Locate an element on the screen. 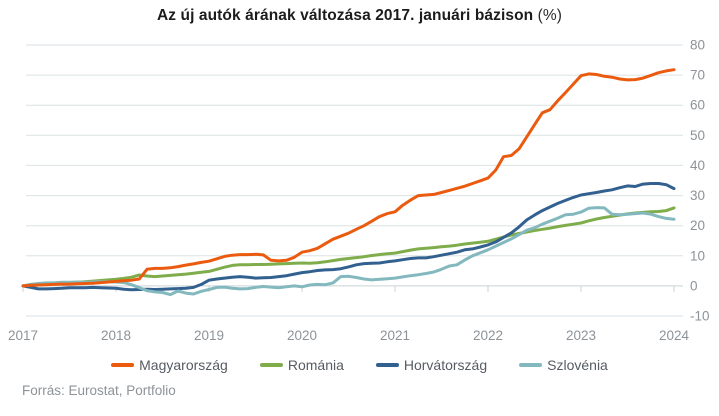  legend-item-szlovenia: Szlovénia is located at coordinates (563, 365).